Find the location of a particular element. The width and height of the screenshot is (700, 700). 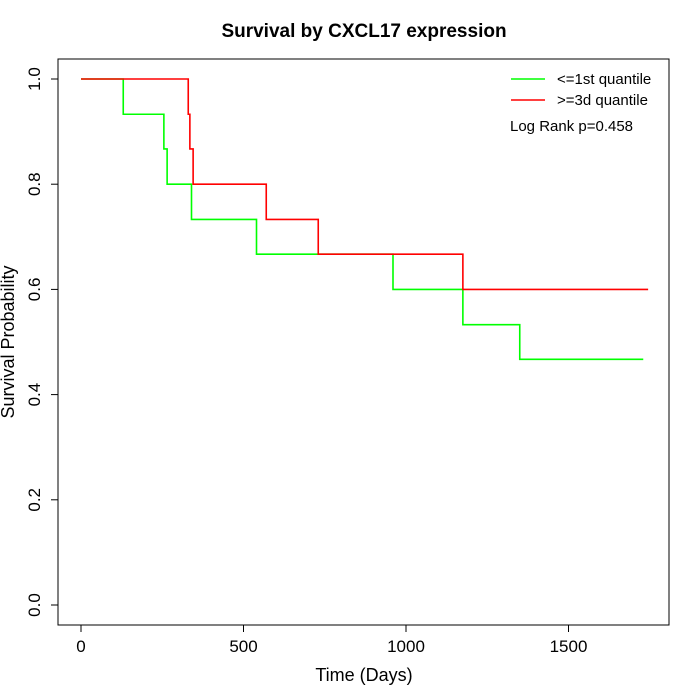

x-axis-label: Time (Days) is located at coordinates (363, 675).